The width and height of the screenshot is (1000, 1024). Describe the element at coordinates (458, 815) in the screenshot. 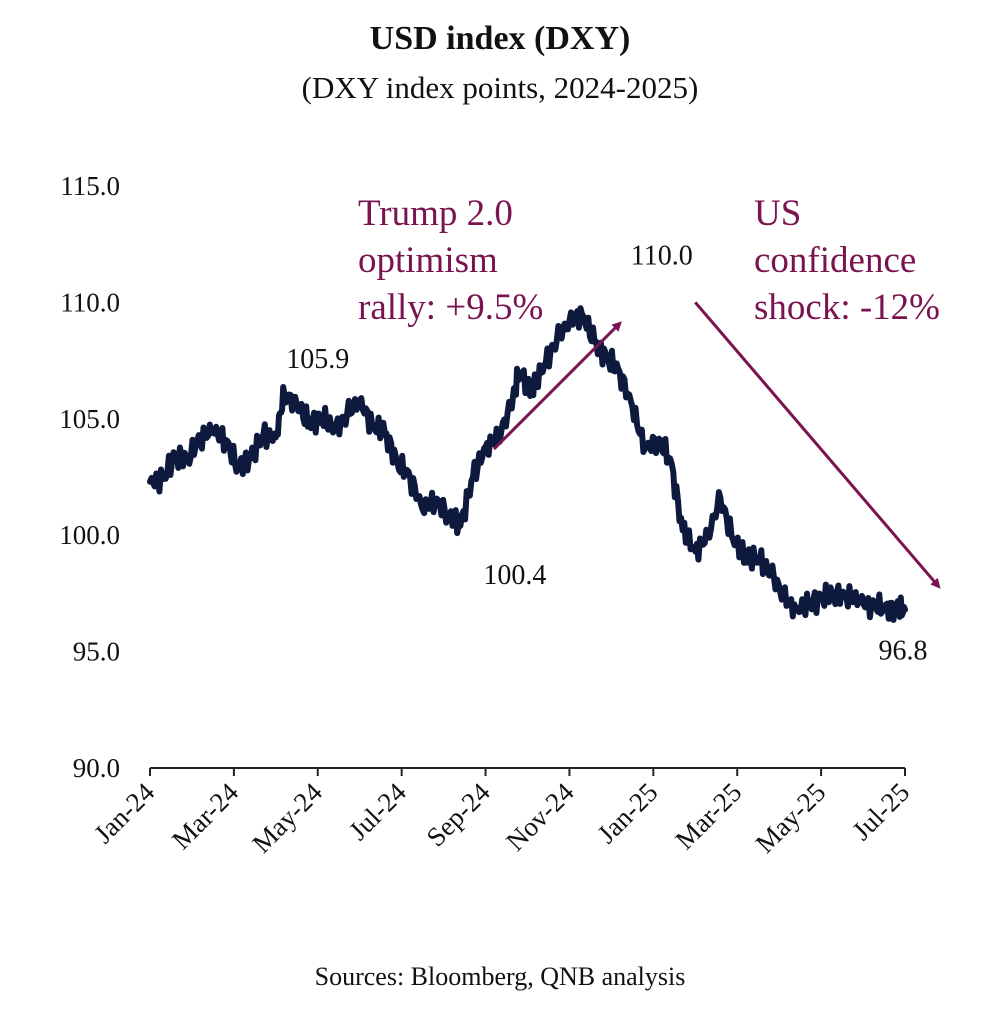

I see `x-tick-label: Sep-24` at that location.